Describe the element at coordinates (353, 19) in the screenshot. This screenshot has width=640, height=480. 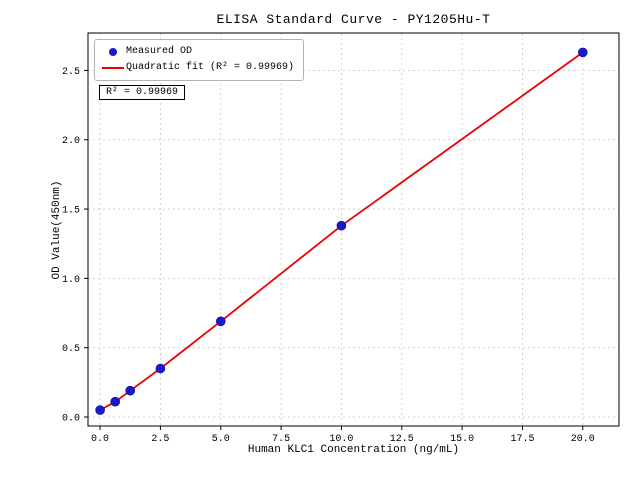
I see `chart-title: ELISA Standard Curve - PY1205Hu-T` at that location.